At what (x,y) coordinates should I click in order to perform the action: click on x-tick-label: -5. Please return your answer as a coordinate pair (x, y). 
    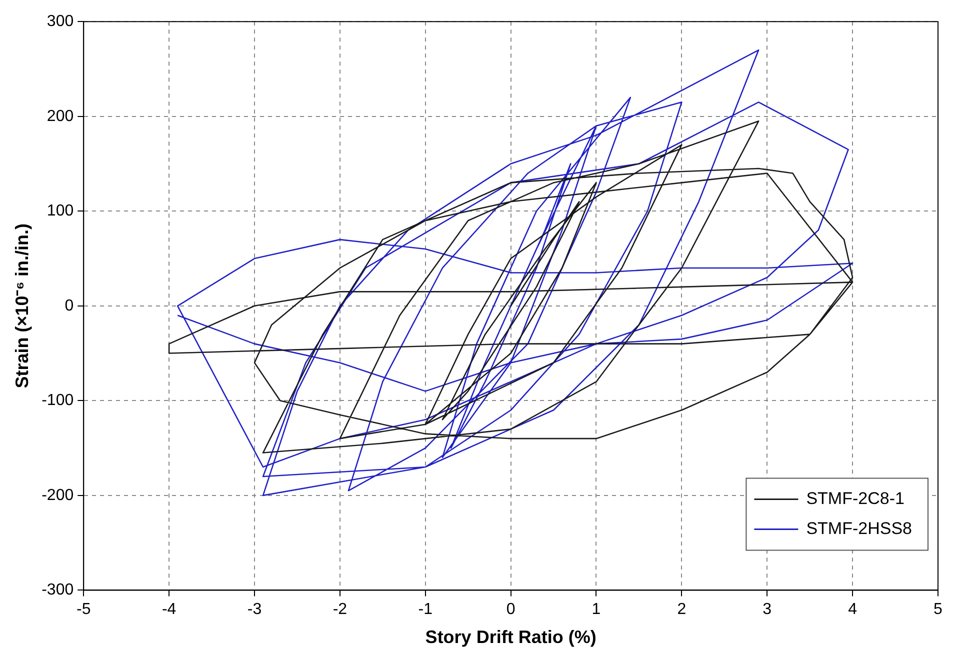
    Looking at the image, I should click on (83, 609).